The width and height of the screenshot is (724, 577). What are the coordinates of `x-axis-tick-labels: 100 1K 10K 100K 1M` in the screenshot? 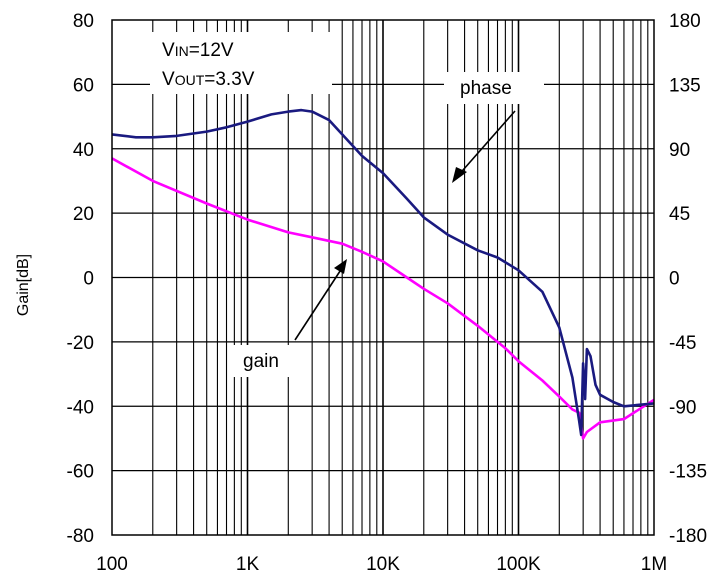 It's located at (381, 564).